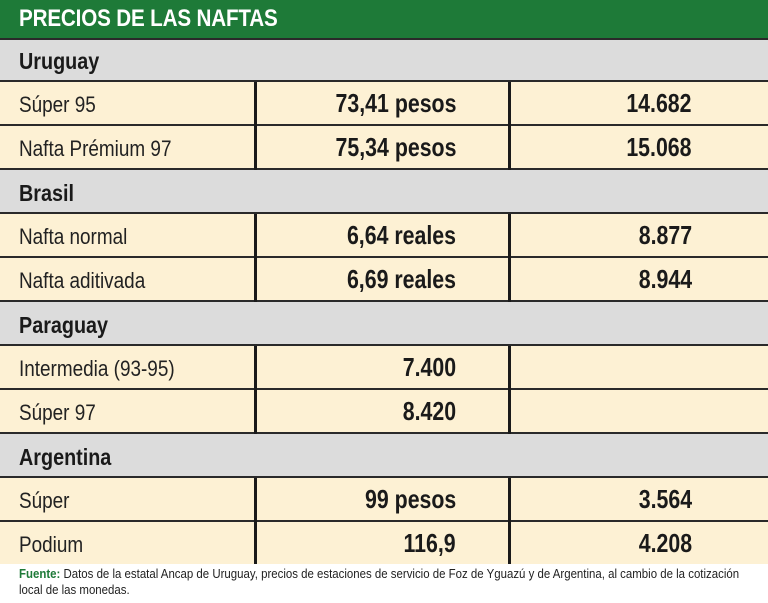  I want to click on local-price: 116,9, so click(429, 543).